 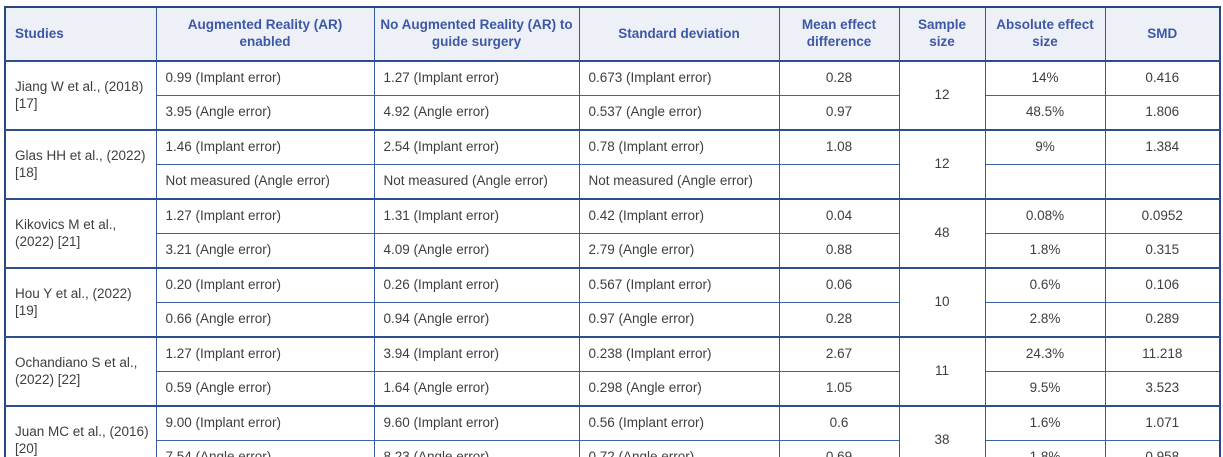 What do you see at coordinates (476, 250) in the screenshot?
I see `no-ar-value-cell: 4.09 (Angle error)` at bounding box center [476, 250].